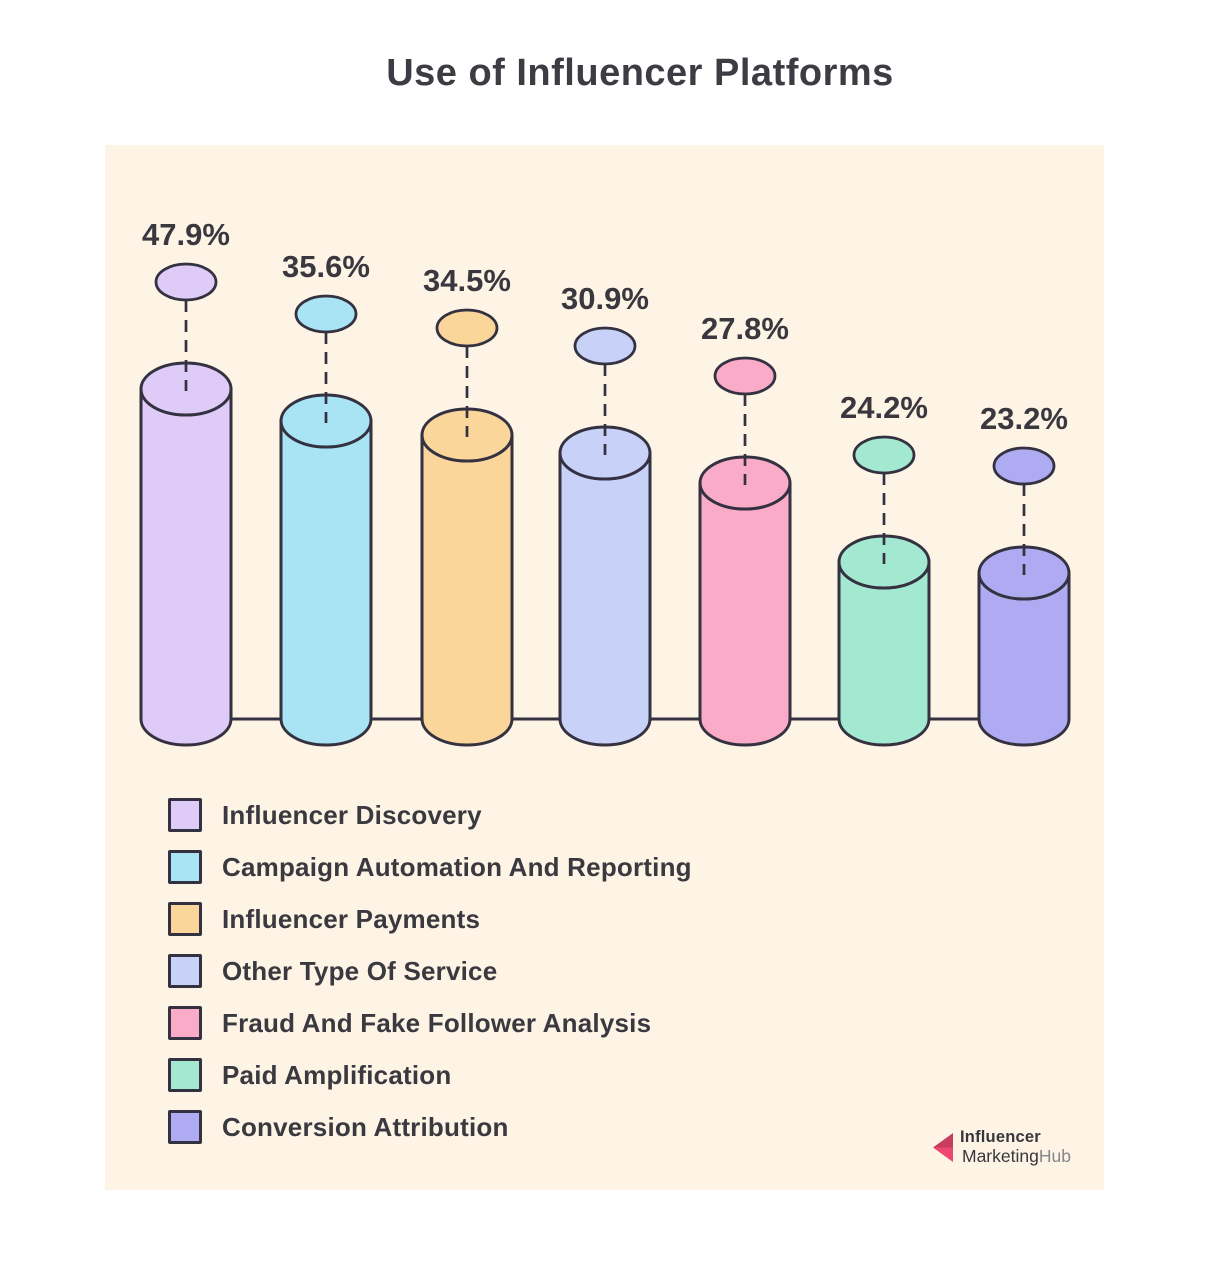 The width and height of the screenshot is (1212, 1272). Describe the element at coordinates (352, 814) in the screenshot. I see `legend-label: Influencer Discovery` at that location.